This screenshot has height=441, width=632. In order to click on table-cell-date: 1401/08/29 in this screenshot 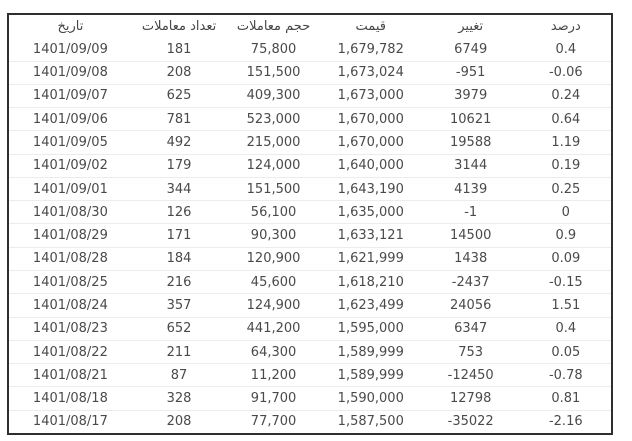, I will do `click(70, 236)`.